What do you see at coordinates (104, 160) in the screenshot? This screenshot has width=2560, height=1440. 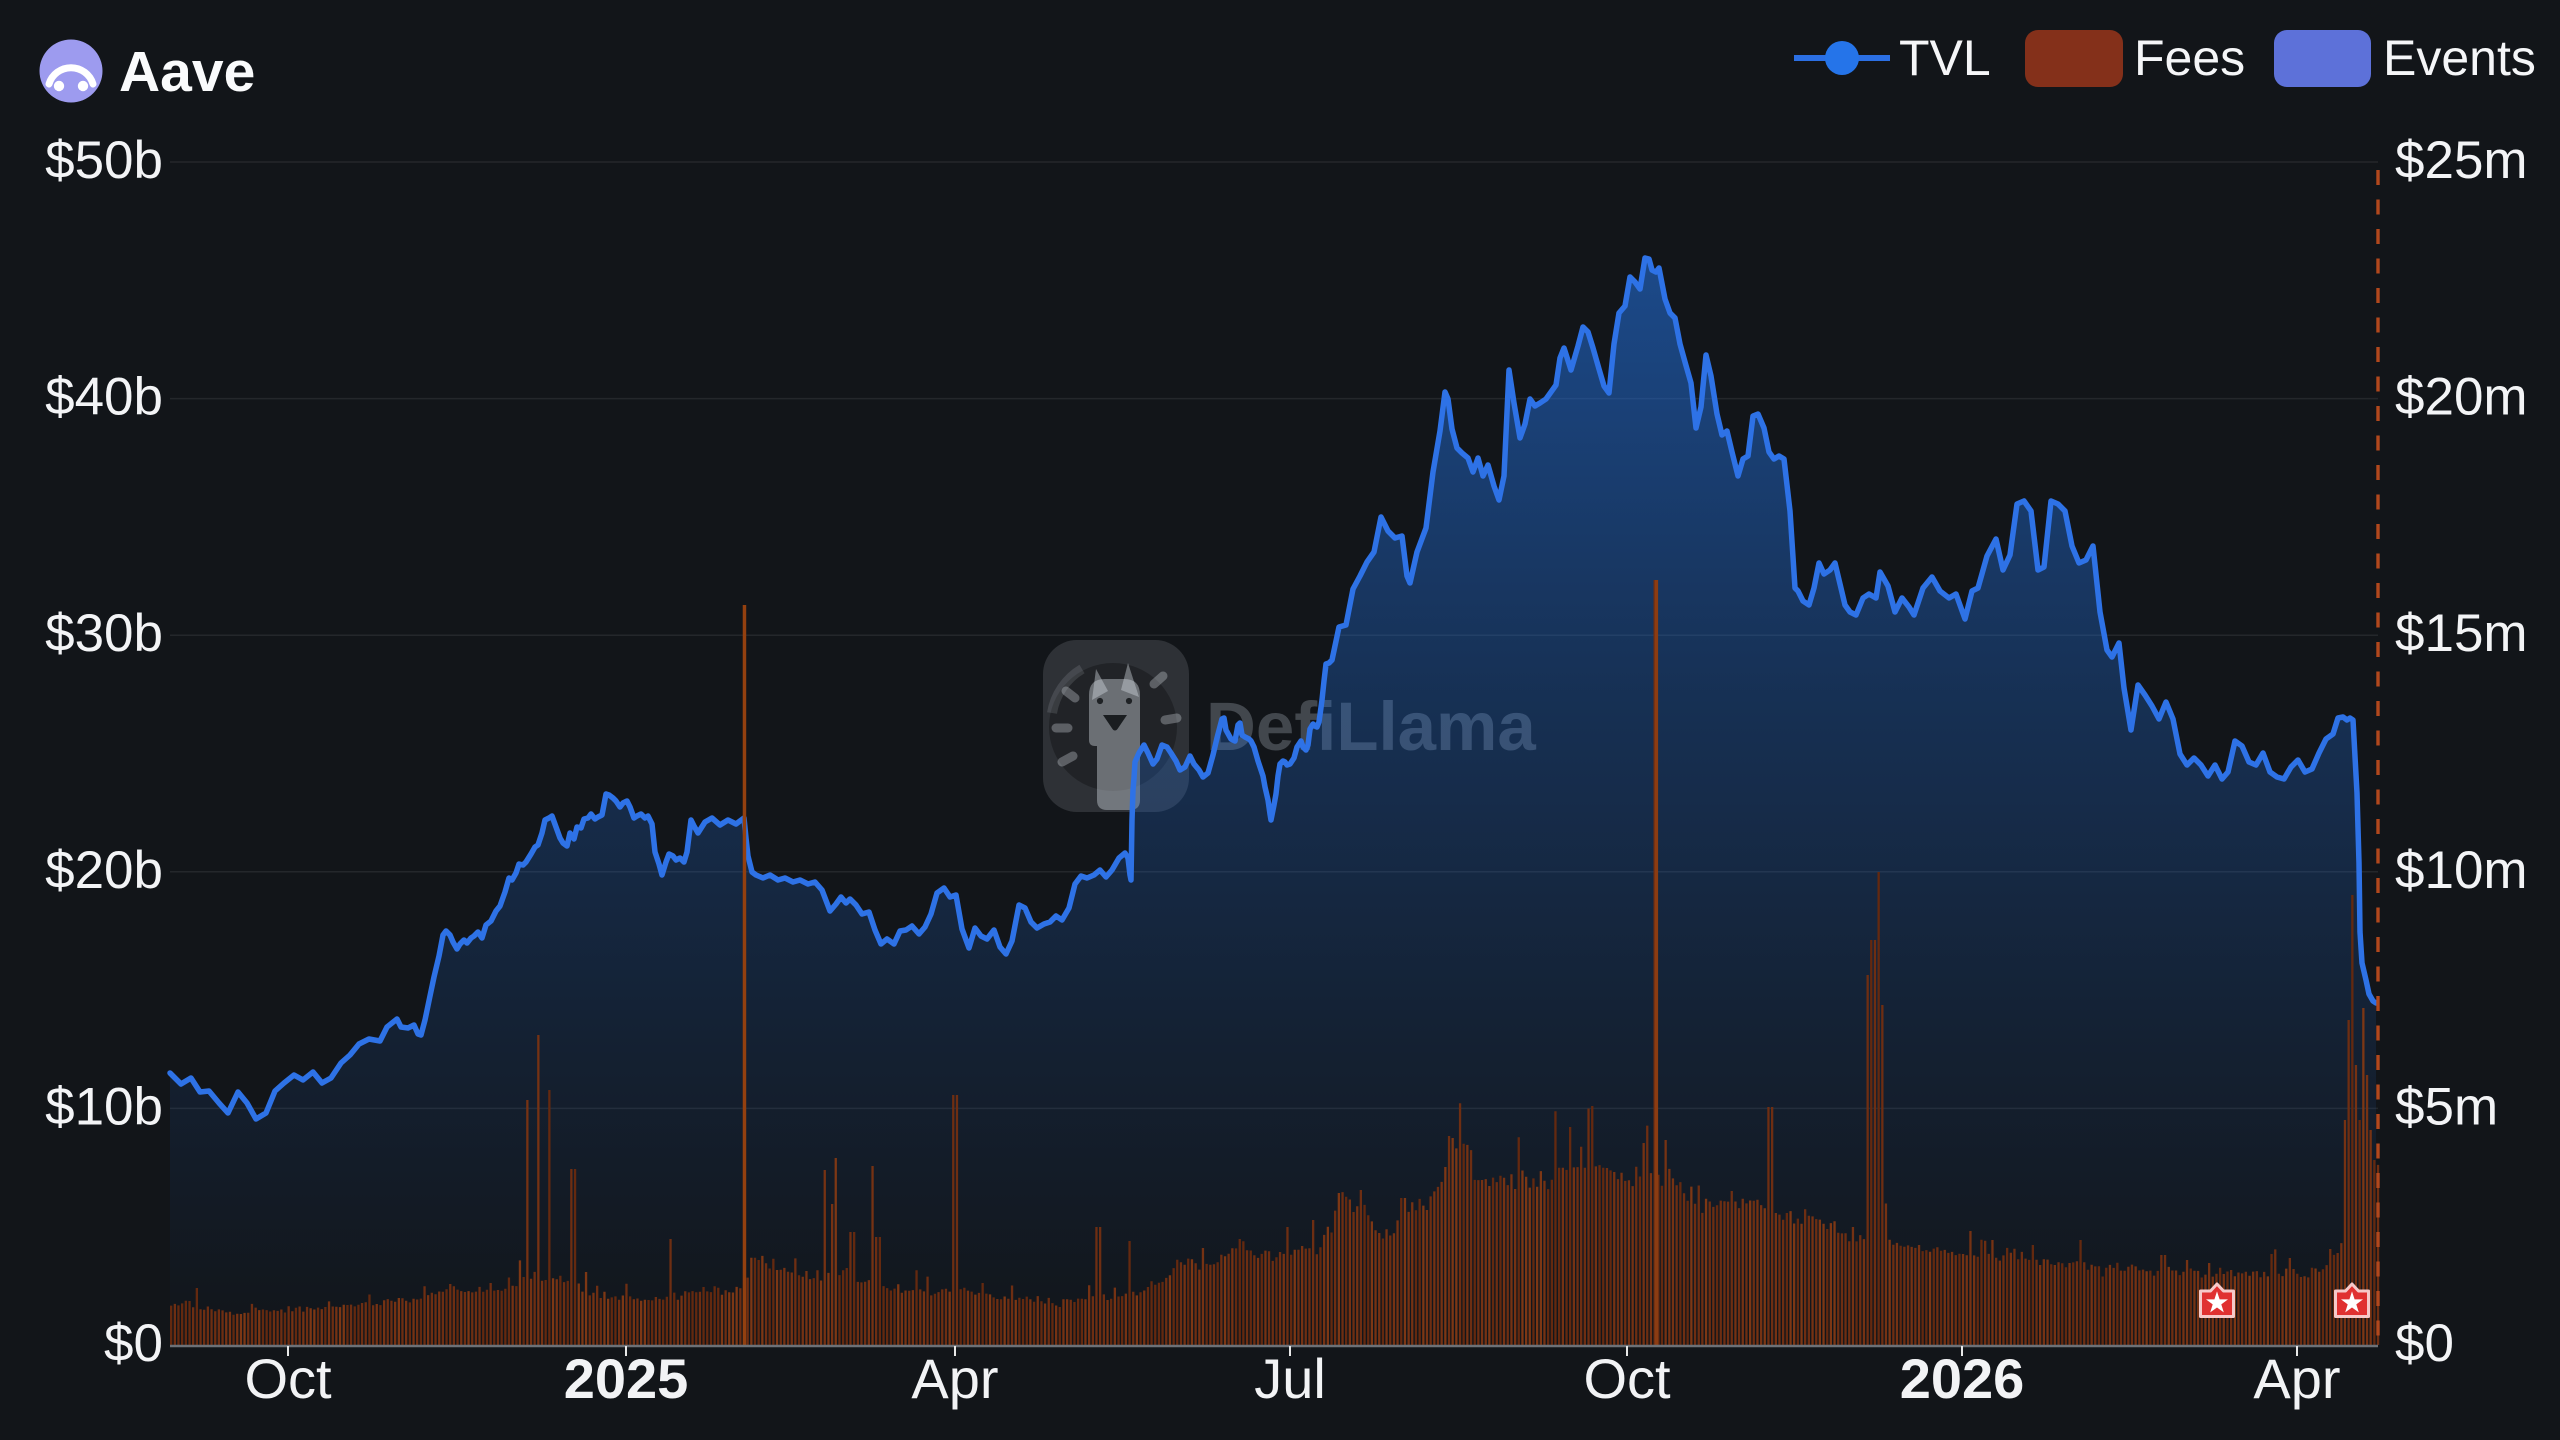 I see `svg-text: $50b` at bounding box center [104, 160].